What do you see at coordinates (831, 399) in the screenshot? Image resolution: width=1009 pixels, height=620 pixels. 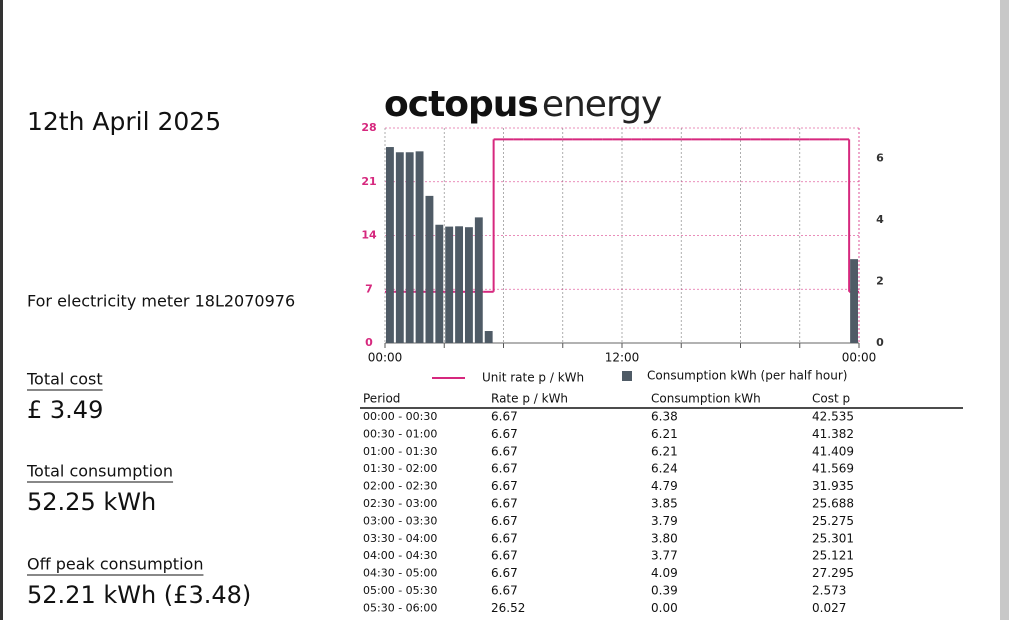 I see `table-header: Cost p` at bounding box center [831, 399].